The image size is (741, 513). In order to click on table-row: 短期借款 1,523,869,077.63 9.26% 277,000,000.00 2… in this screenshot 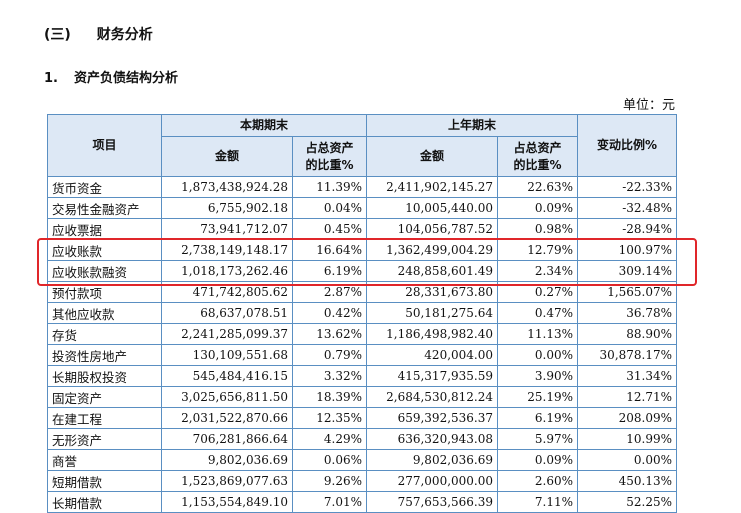, I will do `click(362, 481)`.